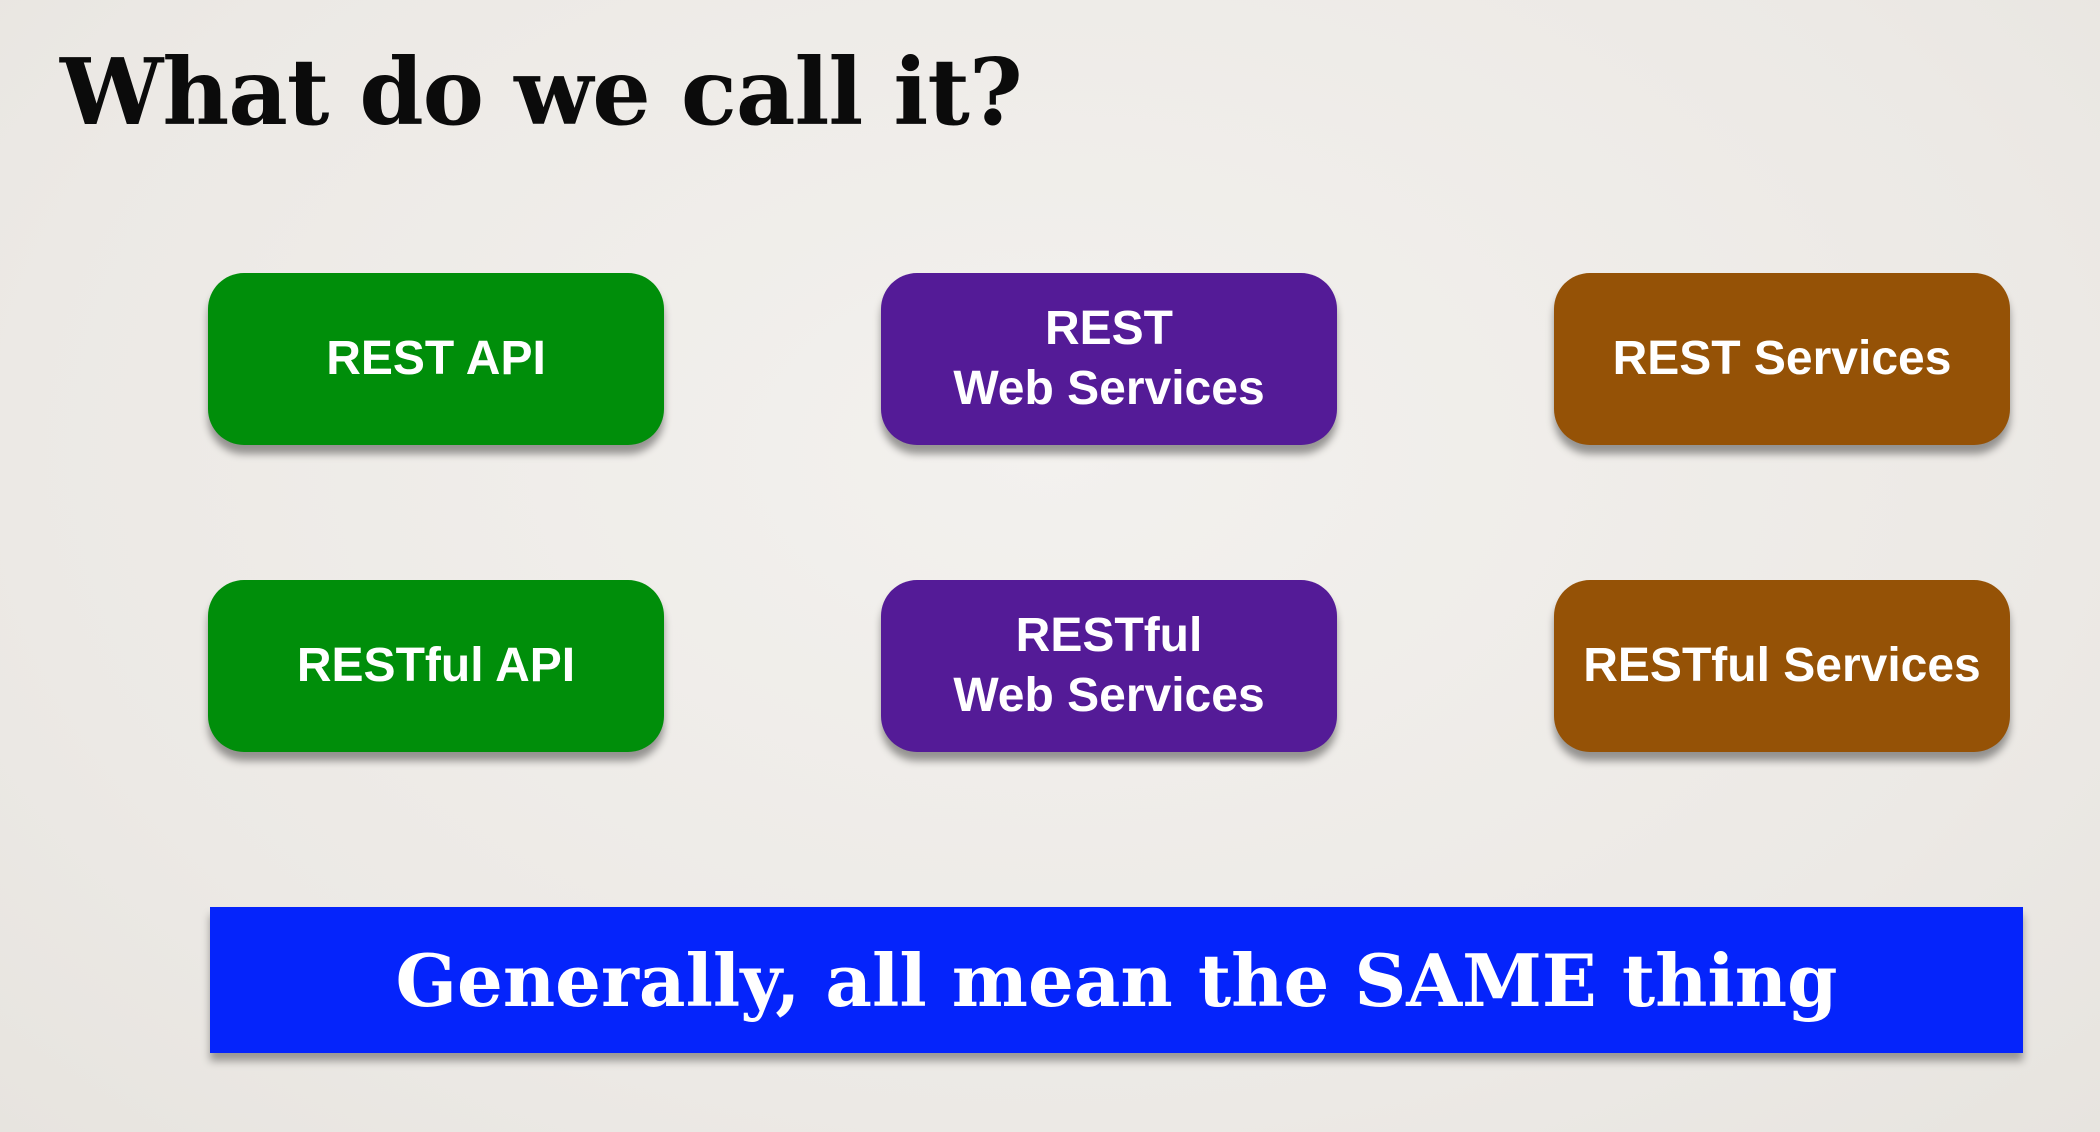  I want to click on term-label-line-1: RESTful, so click(1109, 635).